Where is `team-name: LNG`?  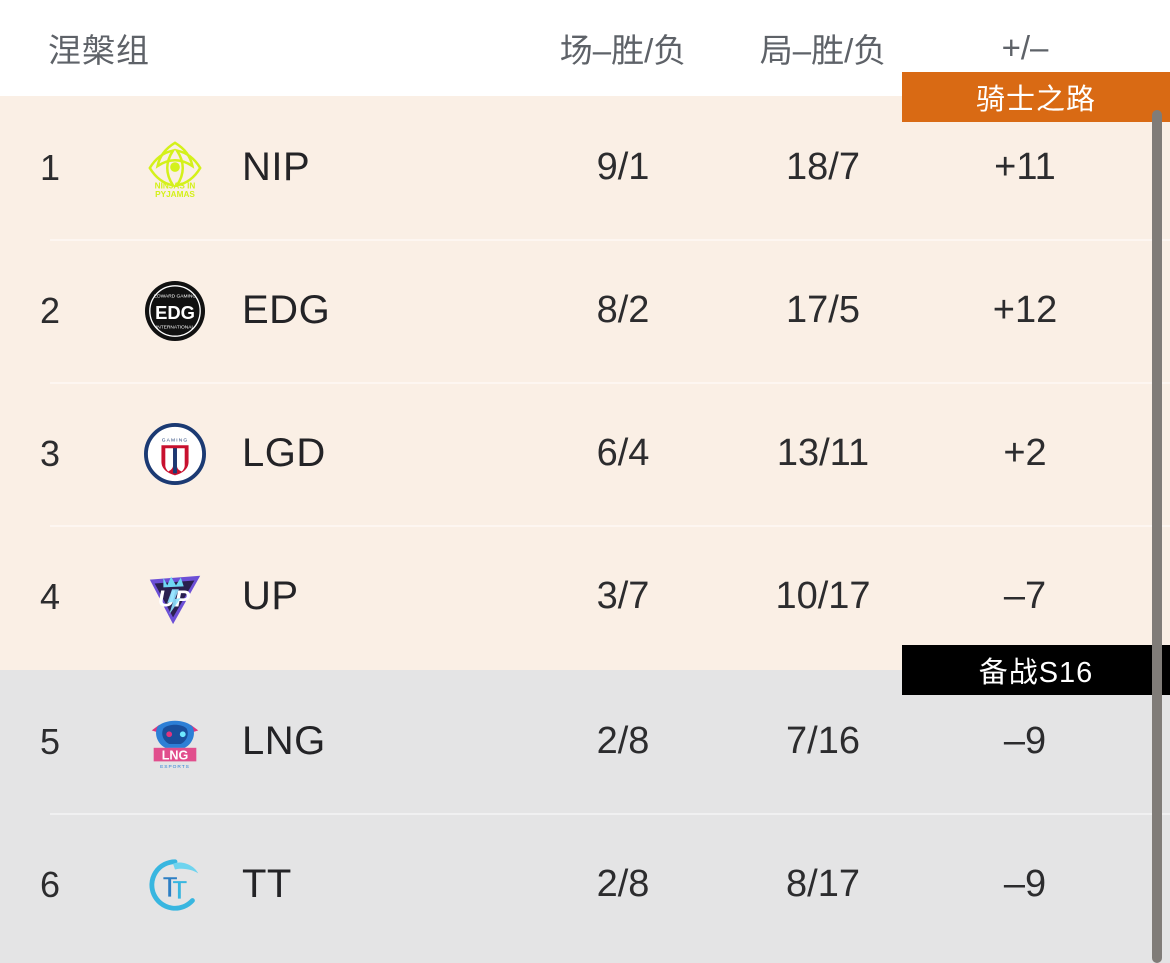
team-name: LNG is located at coordinates (284, 741).